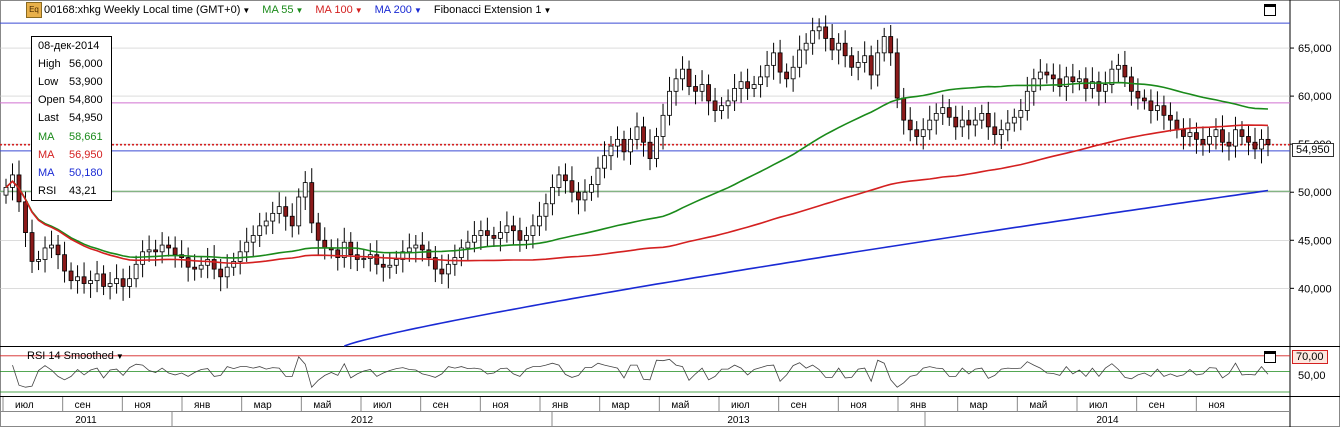 This screenshot has width=1340, height=427. Describe the element at coordinates (283, 10) in the screenshot. I see `ma55-legend: MA 55 ▼` at that location.